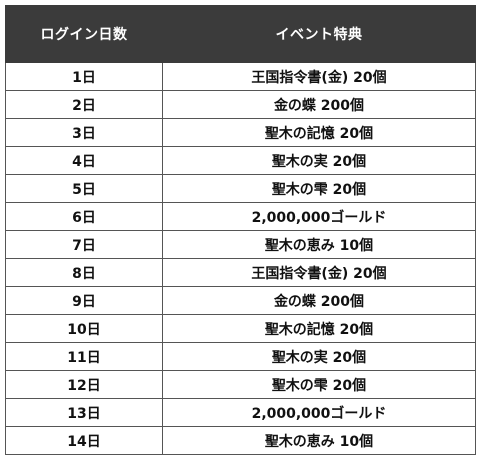 The width and height of the screenshot is (482, 458). I want to click on table-row: 3日 聖木の記憶 20個, so click(240, 132).